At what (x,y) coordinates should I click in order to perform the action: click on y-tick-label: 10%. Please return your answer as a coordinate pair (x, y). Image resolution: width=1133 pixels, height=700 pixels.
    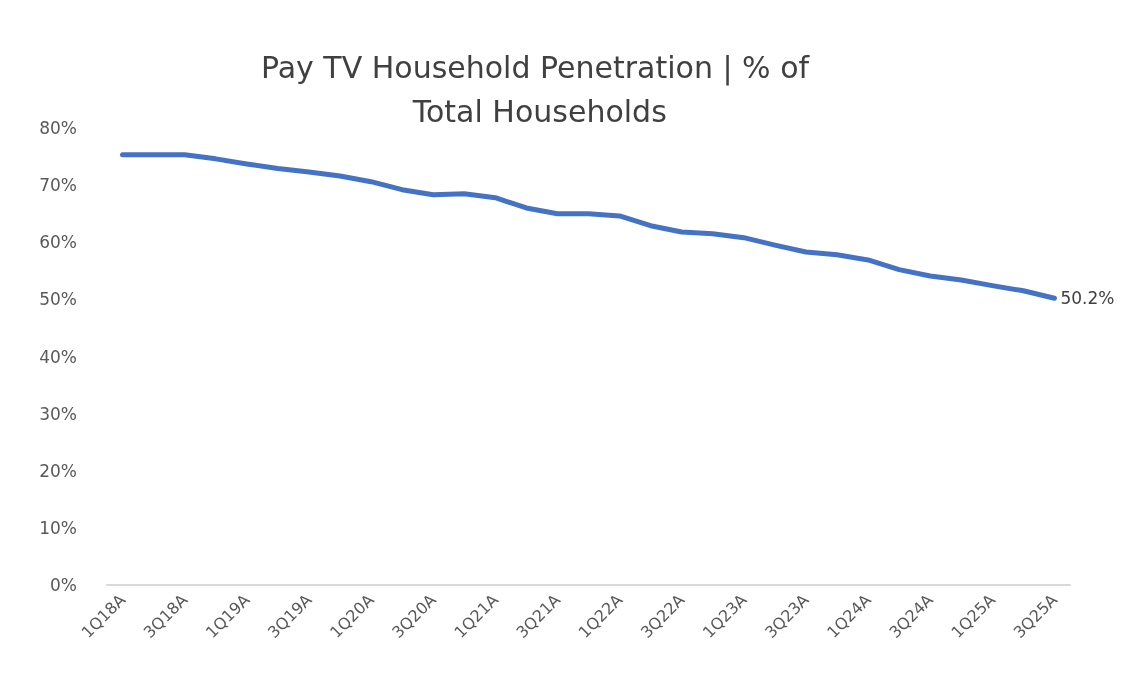
    Looking at the image, I should click on (58, 527).